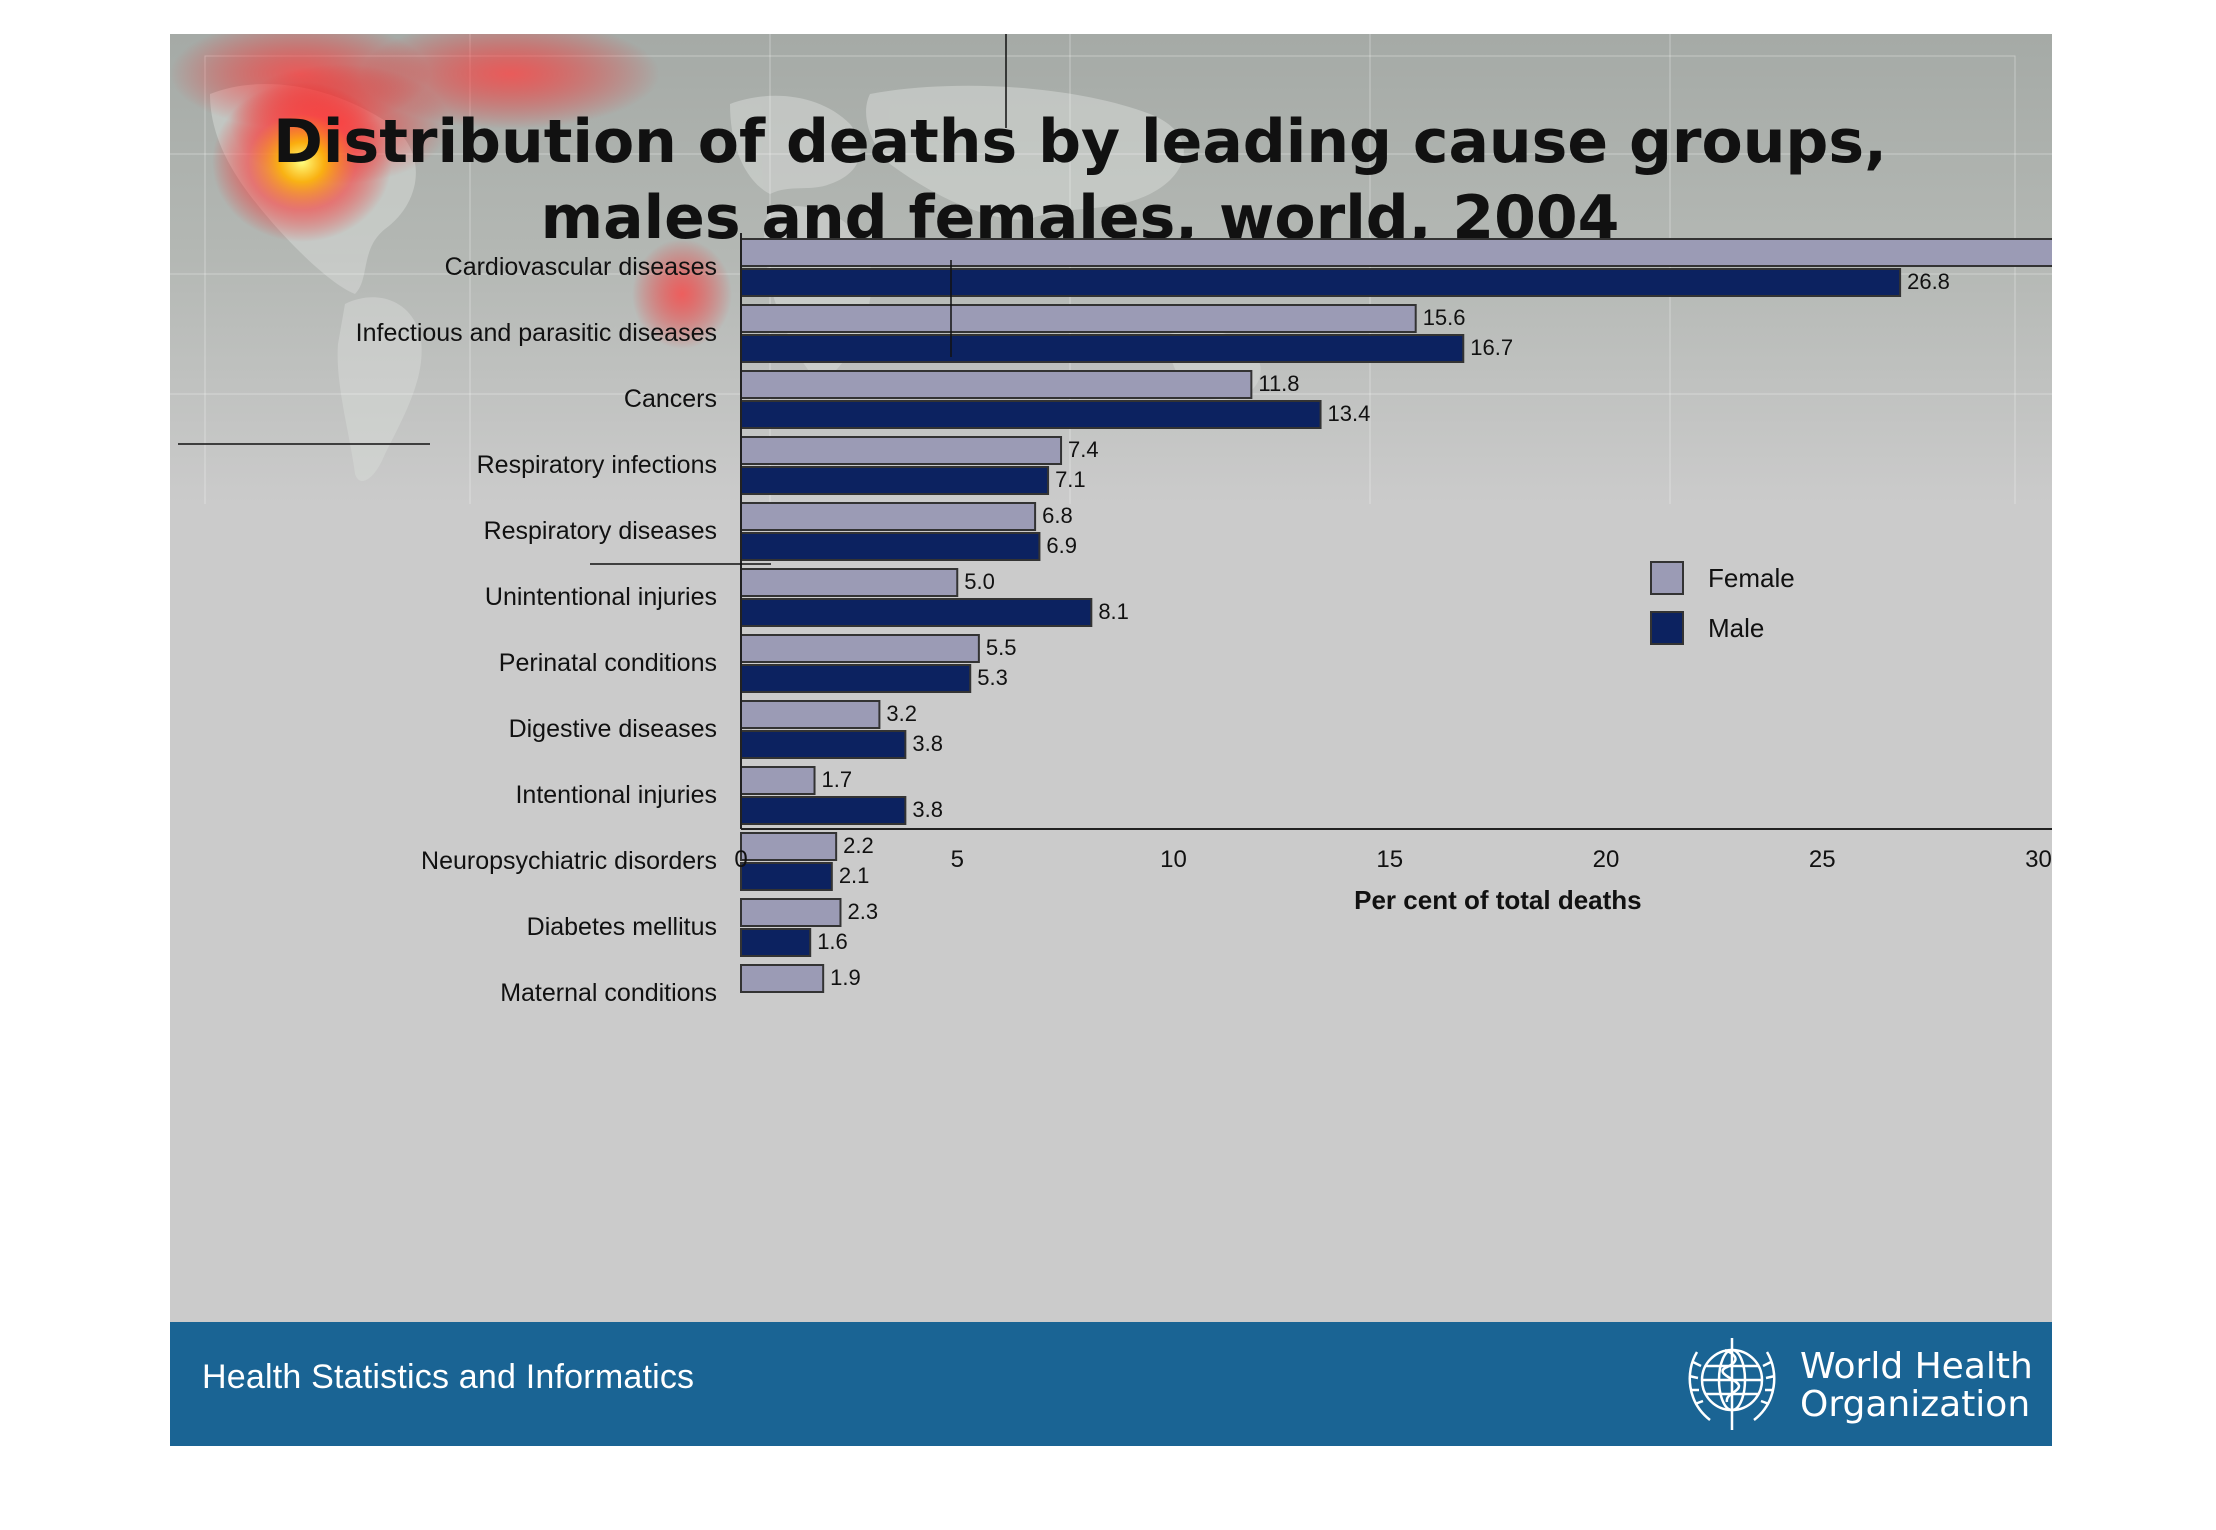 The height and width of the screenshot is (1530, 2216). I want to click on x-axis-title: Per cent of total deaths, so click(1498, 900).